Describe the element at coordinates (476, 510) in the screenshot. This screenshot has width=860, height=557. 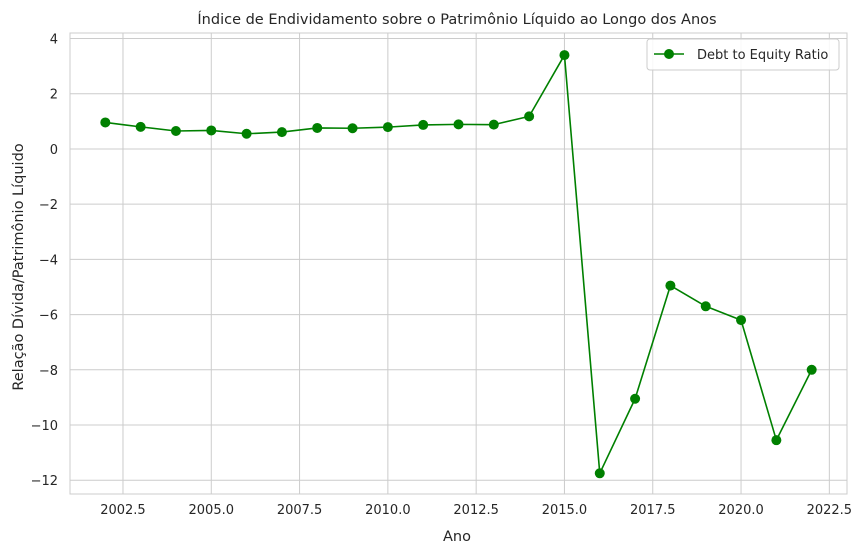
I see `x-tick-label: 2012.5` at that location.